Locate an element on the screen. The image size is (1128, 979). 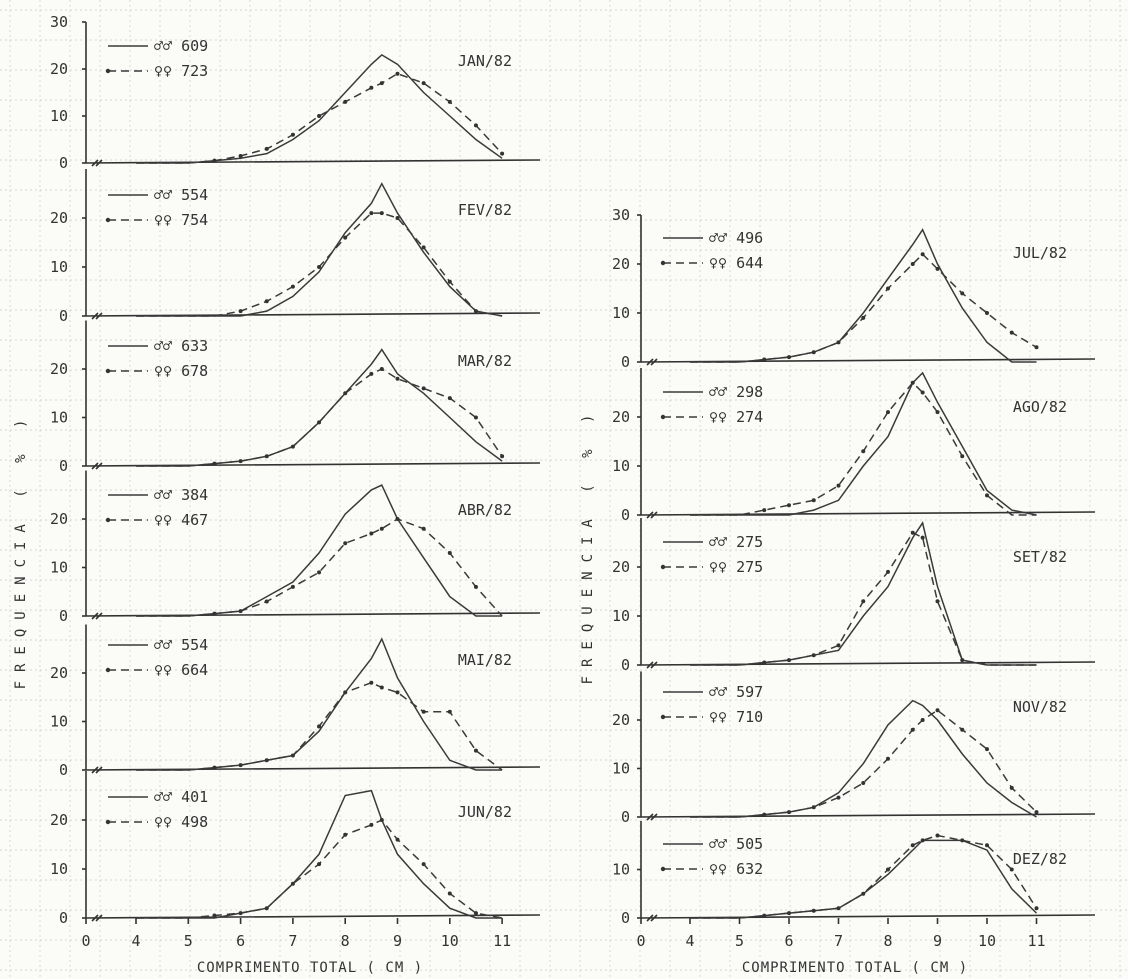
legend-female-label: ♀♀ 664 is located at coordinates (181, 670).